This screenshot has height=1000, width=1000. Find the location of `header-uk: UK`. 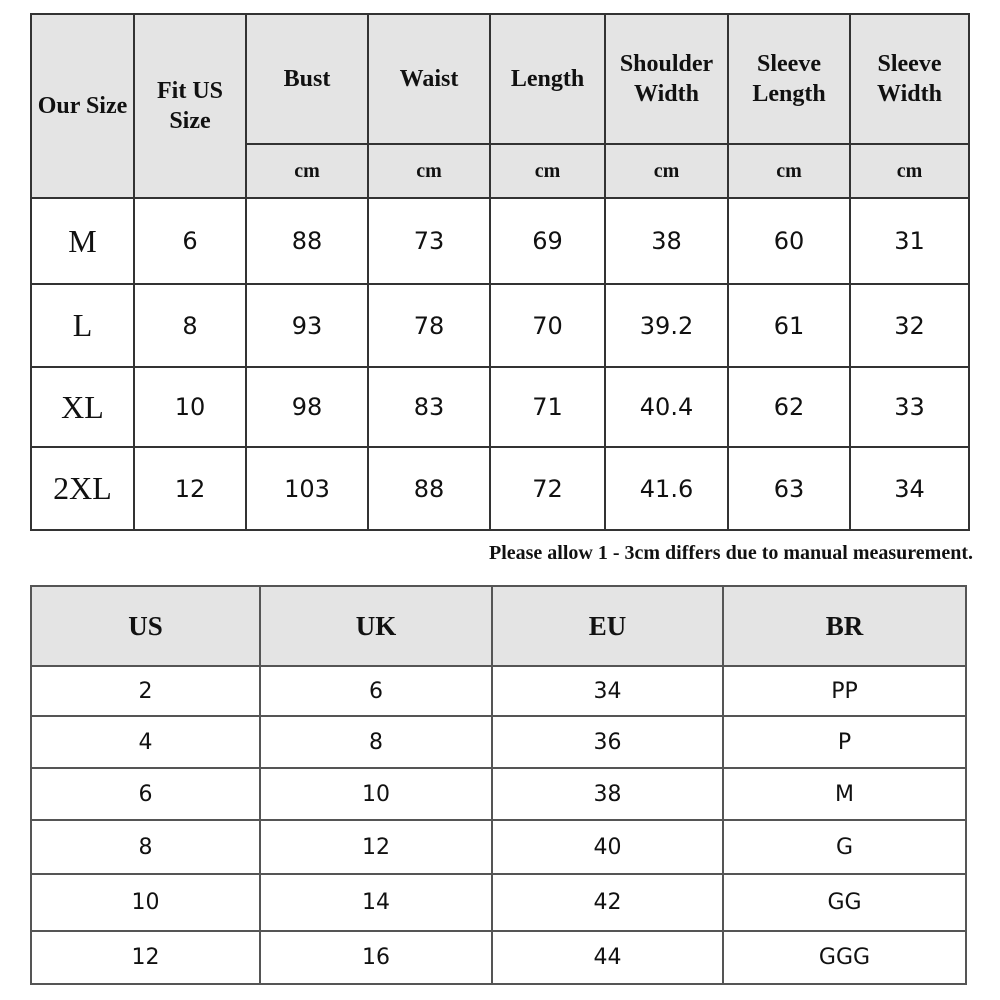

header-uk: UK is located at coordinates (376, 626).